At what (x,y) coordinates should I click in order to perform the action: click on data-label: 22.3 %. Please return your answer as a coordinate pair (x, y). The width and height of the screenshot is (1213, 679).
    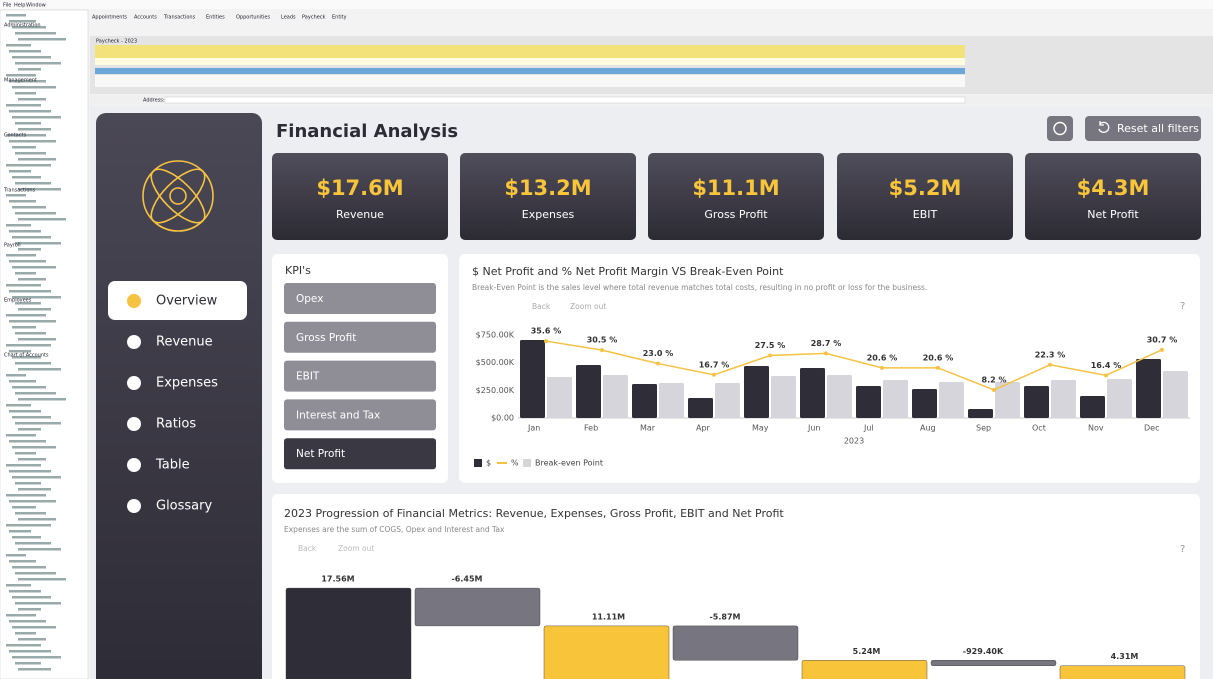
    Looking at the image, I should click on (1050, 354).